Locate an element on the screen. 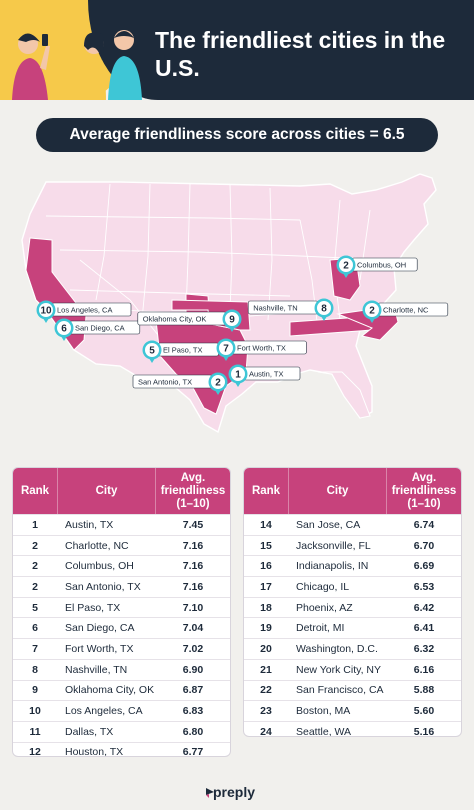  table-row: 15 Jacksonville, FL 6.70 is located at coordinates (352, 545).